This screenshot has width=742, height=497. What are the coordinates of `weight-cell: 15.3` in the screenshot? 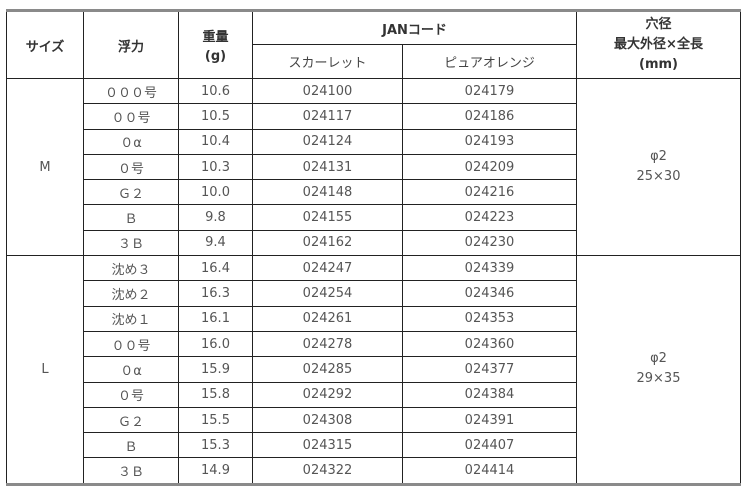 It's located at (215, 445).